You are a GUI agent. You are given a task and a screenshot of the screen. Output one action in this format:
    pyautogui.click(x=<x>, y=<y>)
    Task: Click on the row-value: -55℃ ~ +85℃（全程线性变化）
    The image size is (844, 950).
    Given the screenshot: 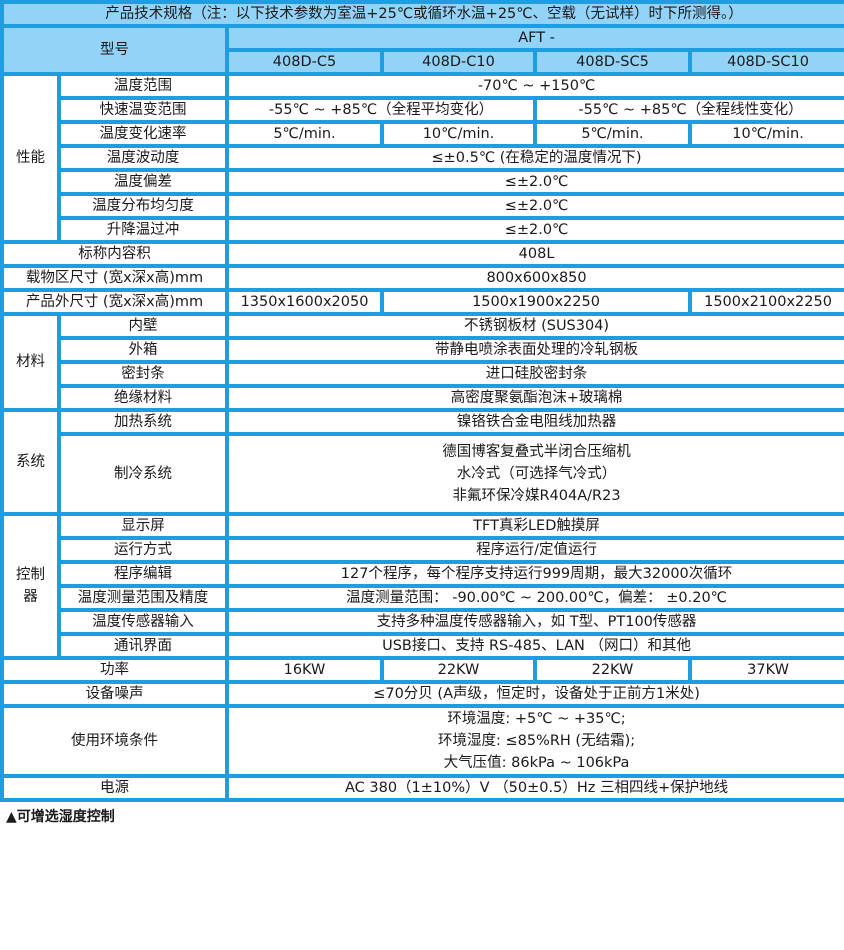 What is the action you would take?
    pyautogui.click(x=688, y=110)
    